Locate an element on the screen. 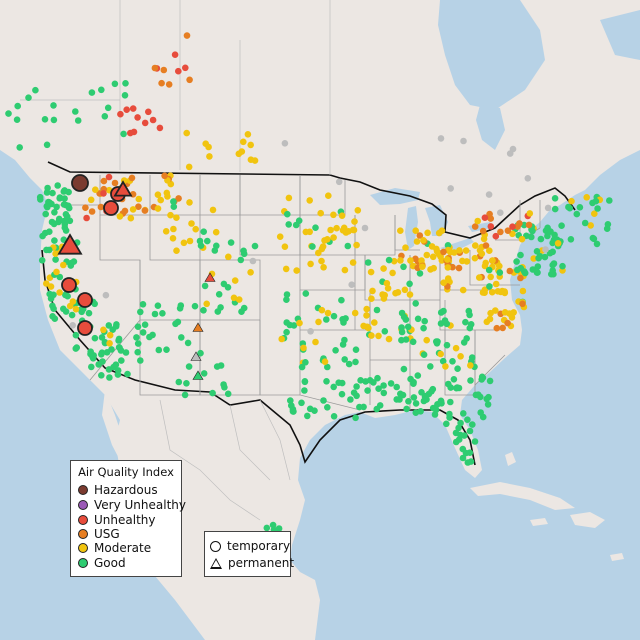  temporary-monitor-highlighted is located at coordinates (80, 183).